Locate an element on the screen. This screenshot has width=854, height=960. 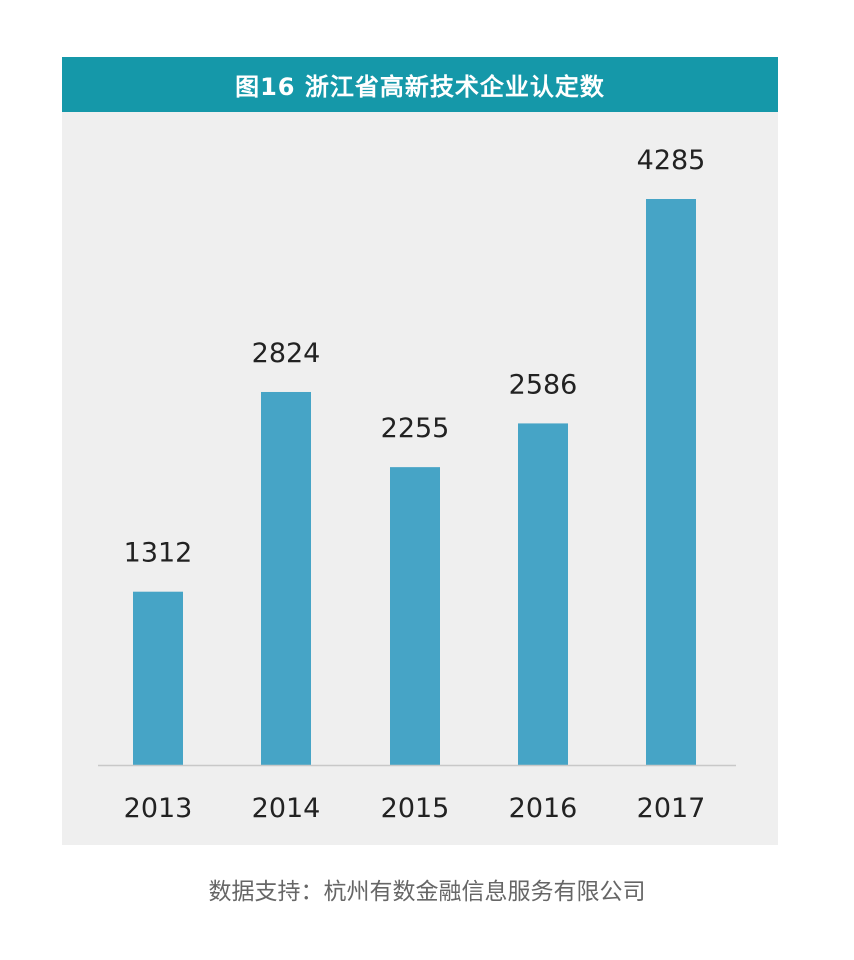
data-label-2016: 2586 is located at coordinates (543, 384).